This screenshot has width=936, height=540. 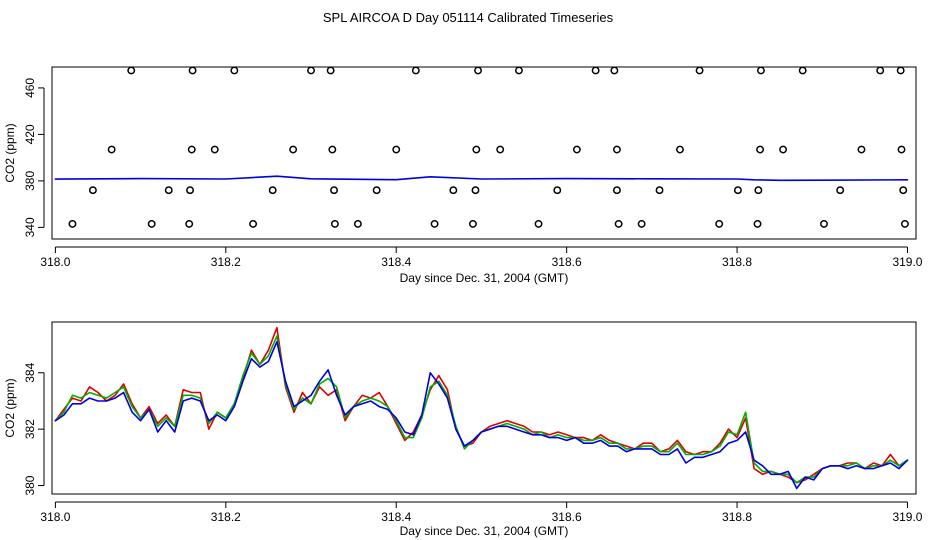 I want to click on y-tick-label: 460, so click(x=30, y=88).